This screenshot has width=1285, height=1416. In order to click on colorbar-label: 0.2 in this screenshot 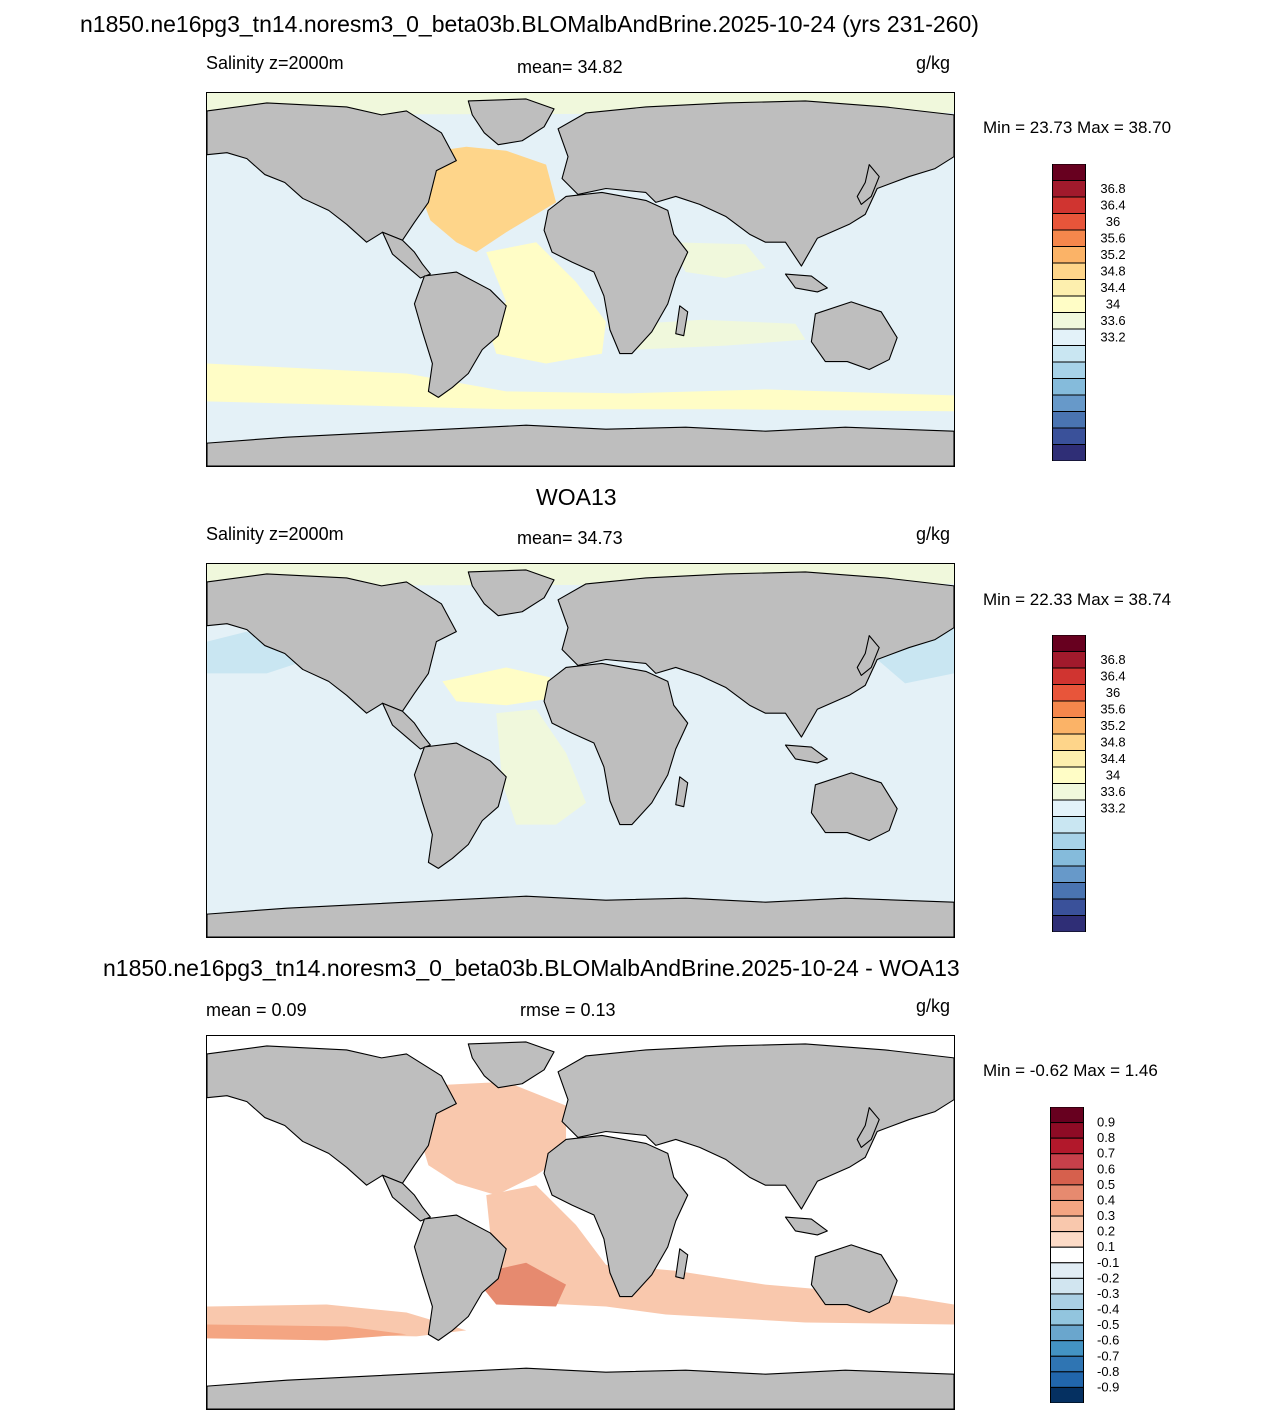, I will do `click(1106, 1231)`.